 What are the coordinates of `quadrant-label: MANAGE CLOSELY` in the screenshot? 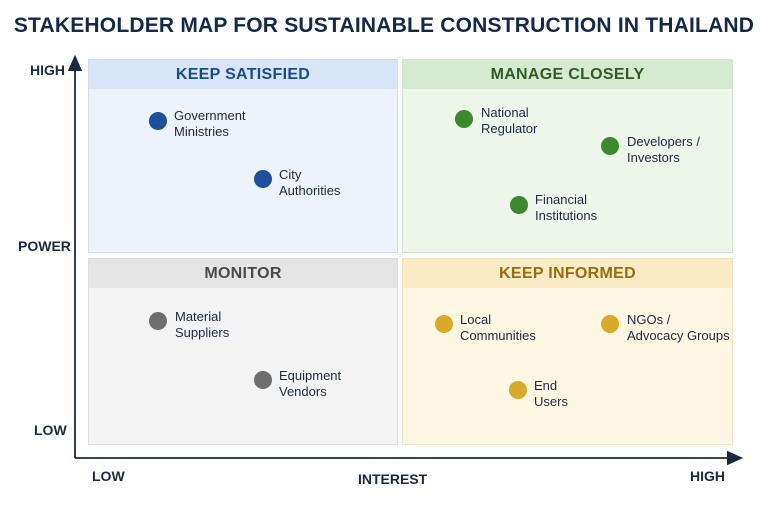 It's located at (567, 74).